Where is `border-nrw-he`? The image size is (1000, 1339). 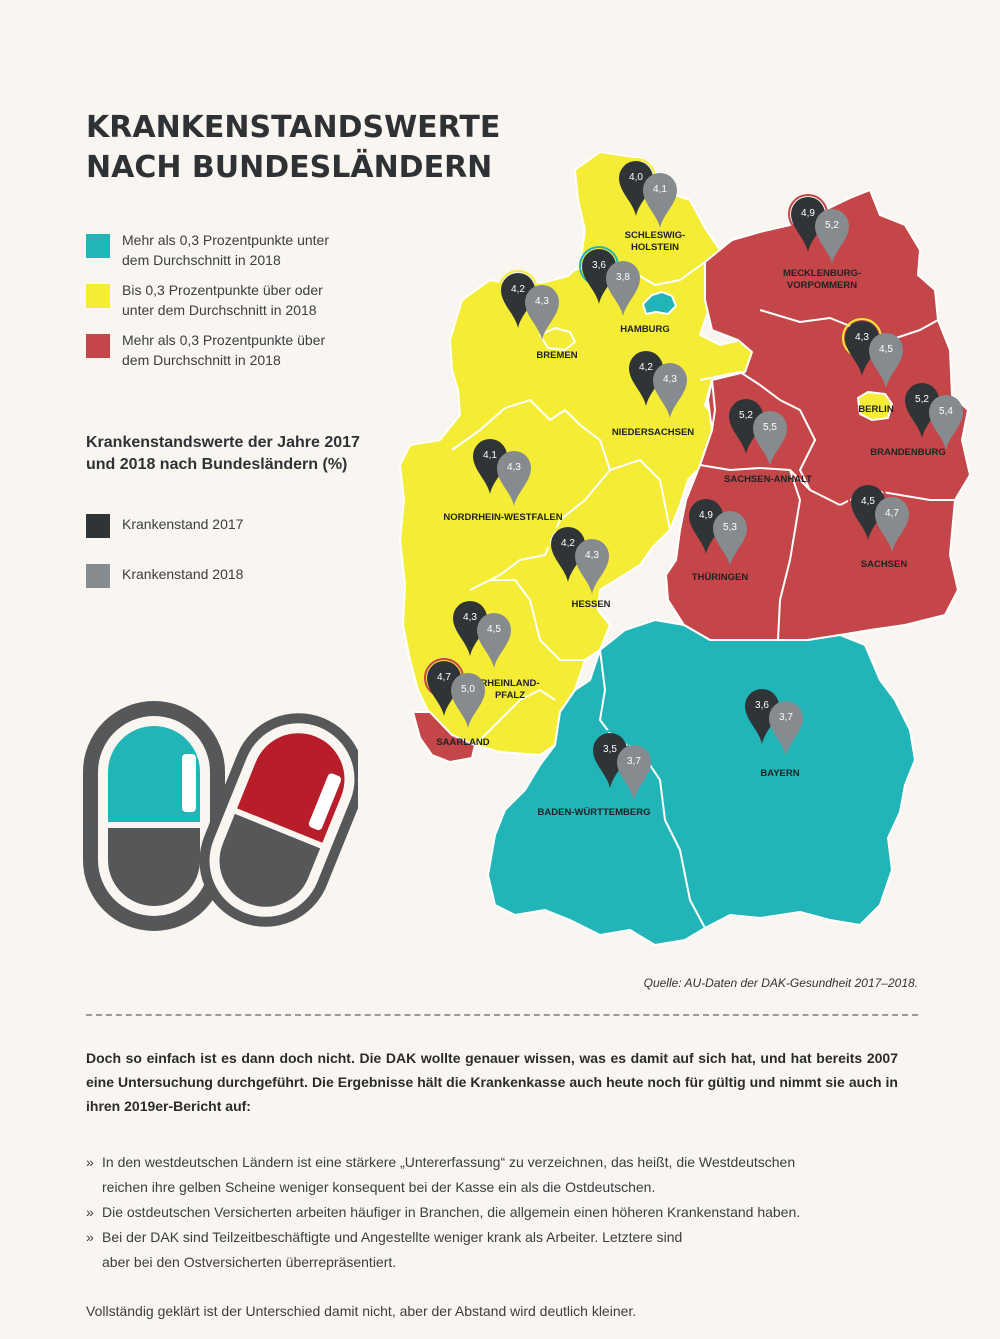
border-nrw-he is located at coordinates (570, 525).